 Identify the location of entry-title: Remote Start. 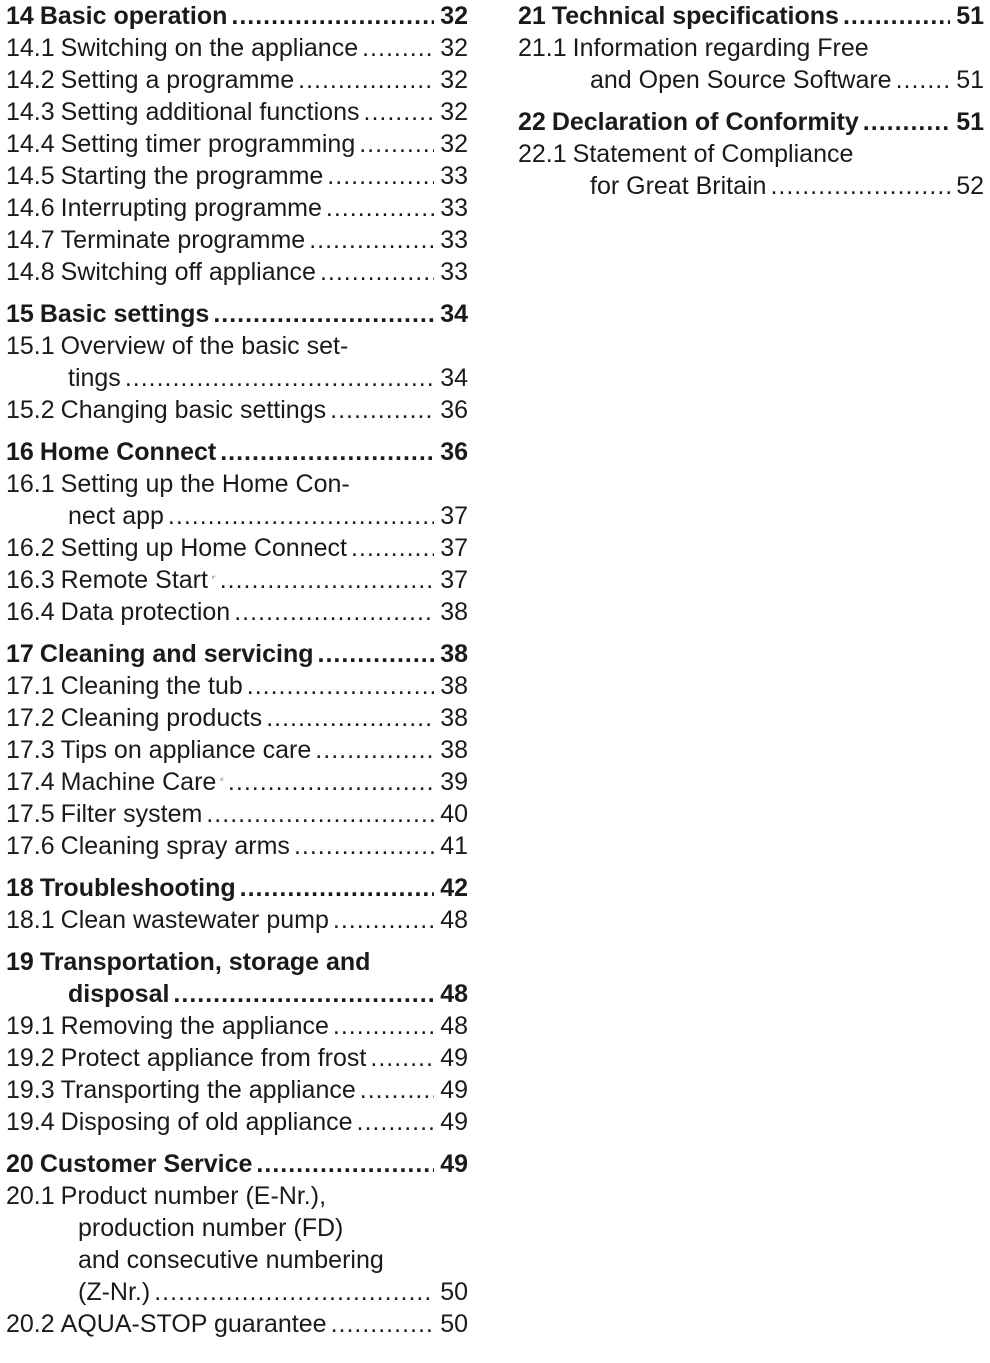
(134, 580).